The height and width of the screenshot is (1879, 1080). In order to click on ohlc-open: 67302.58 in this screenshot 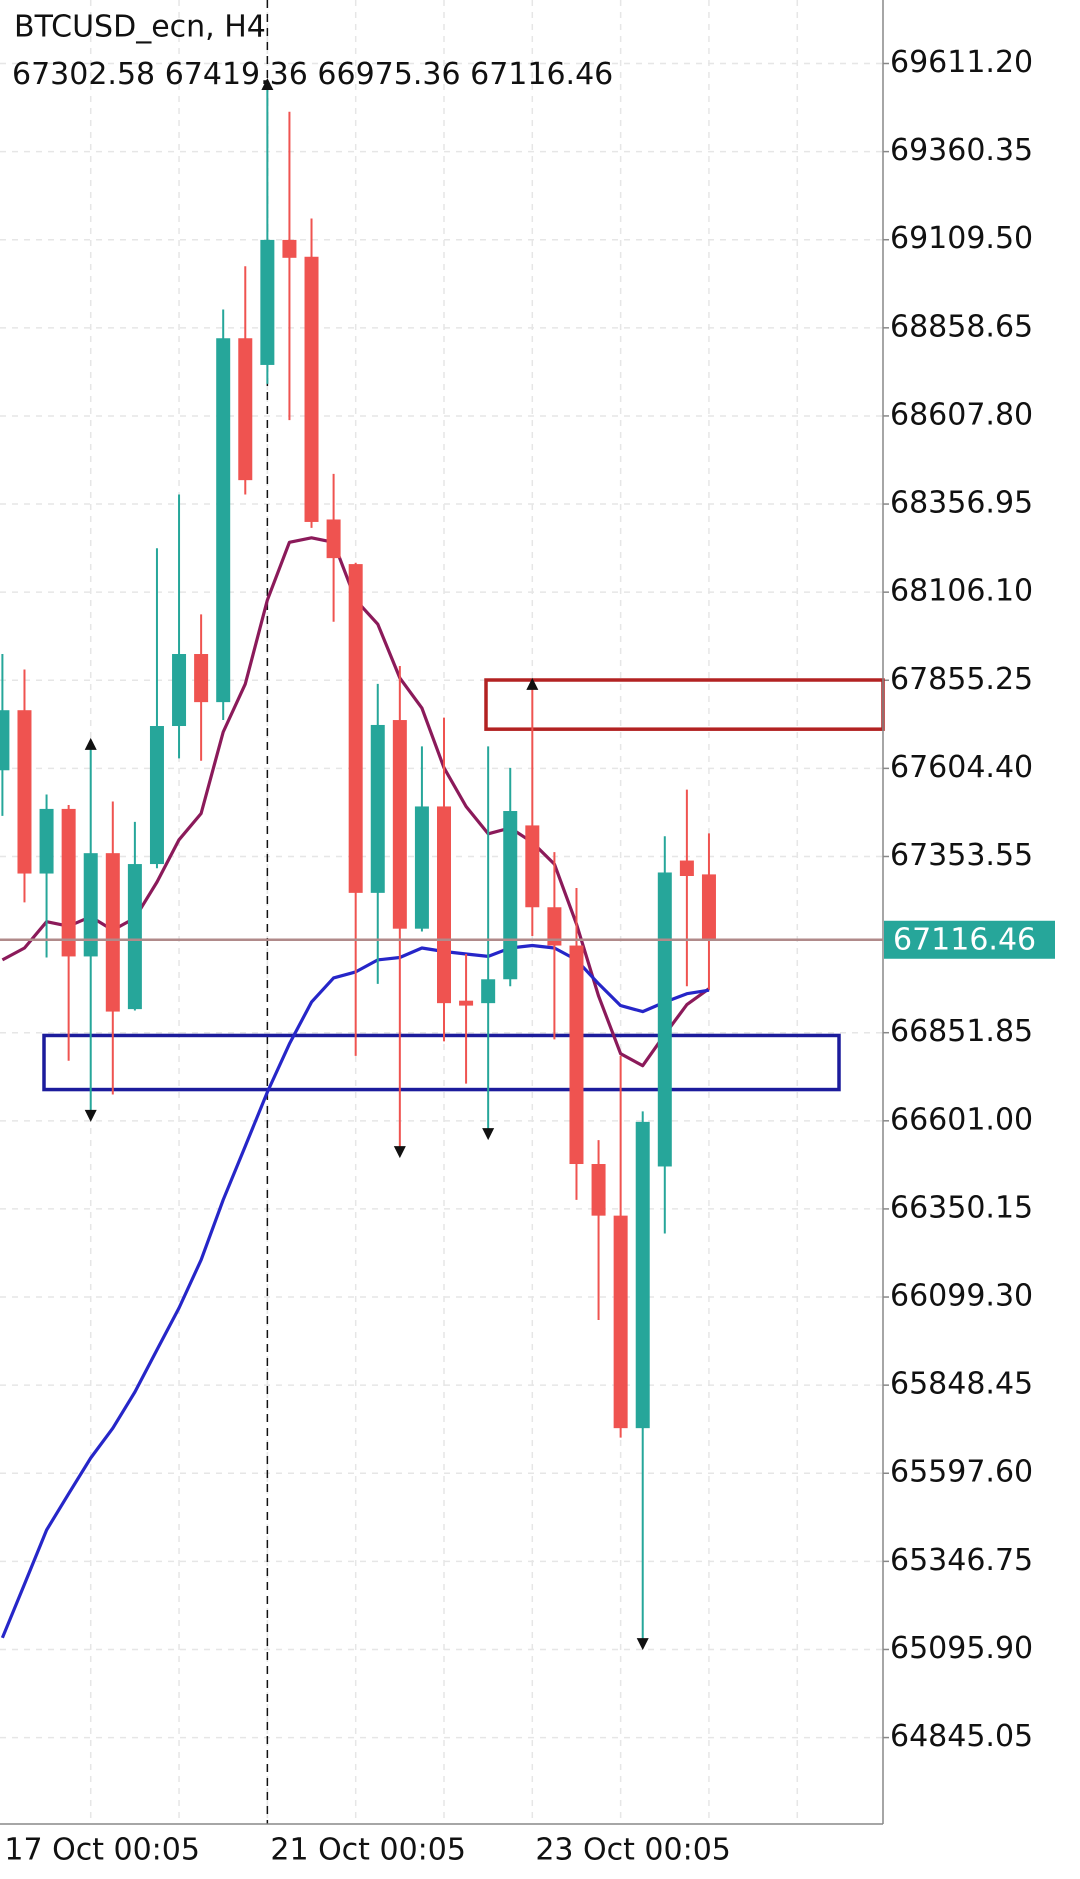, I will do `click(83, 74)`.